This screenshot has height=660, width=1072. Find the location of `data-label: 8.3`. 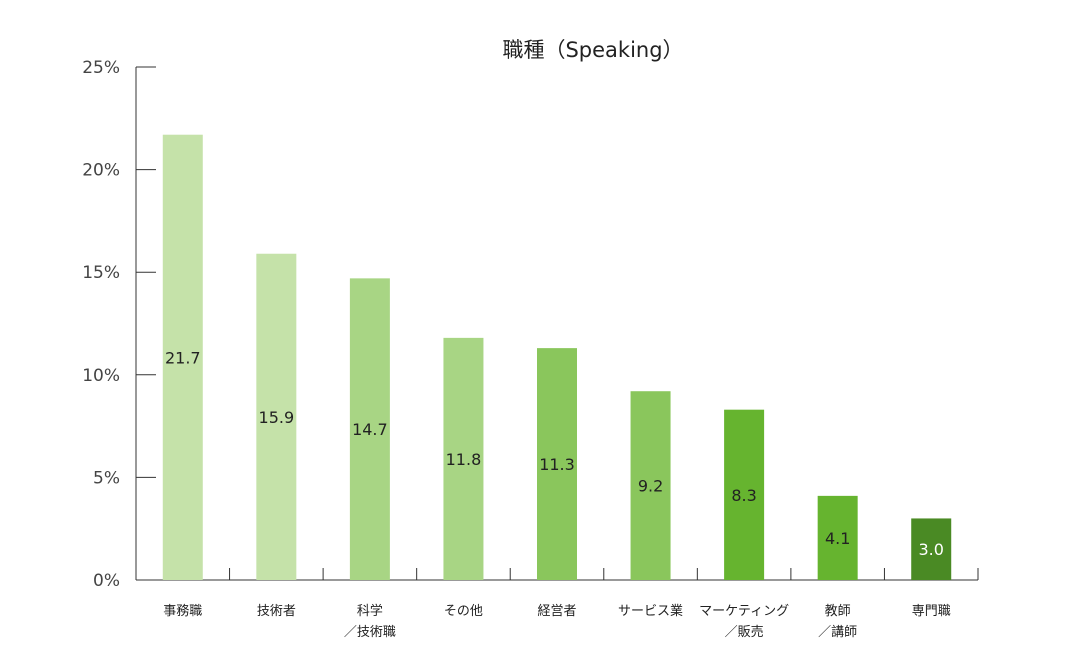

data-label: 8.3 is located at coordinates (743, 495).